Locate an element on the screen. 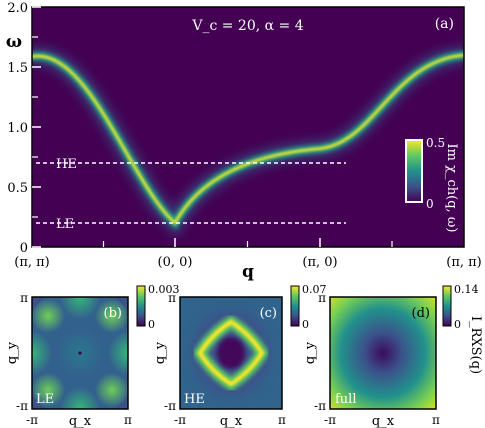 The width and height of the screenshot is (485, 428). panel-b-frame is located at coordinates (80, 353).